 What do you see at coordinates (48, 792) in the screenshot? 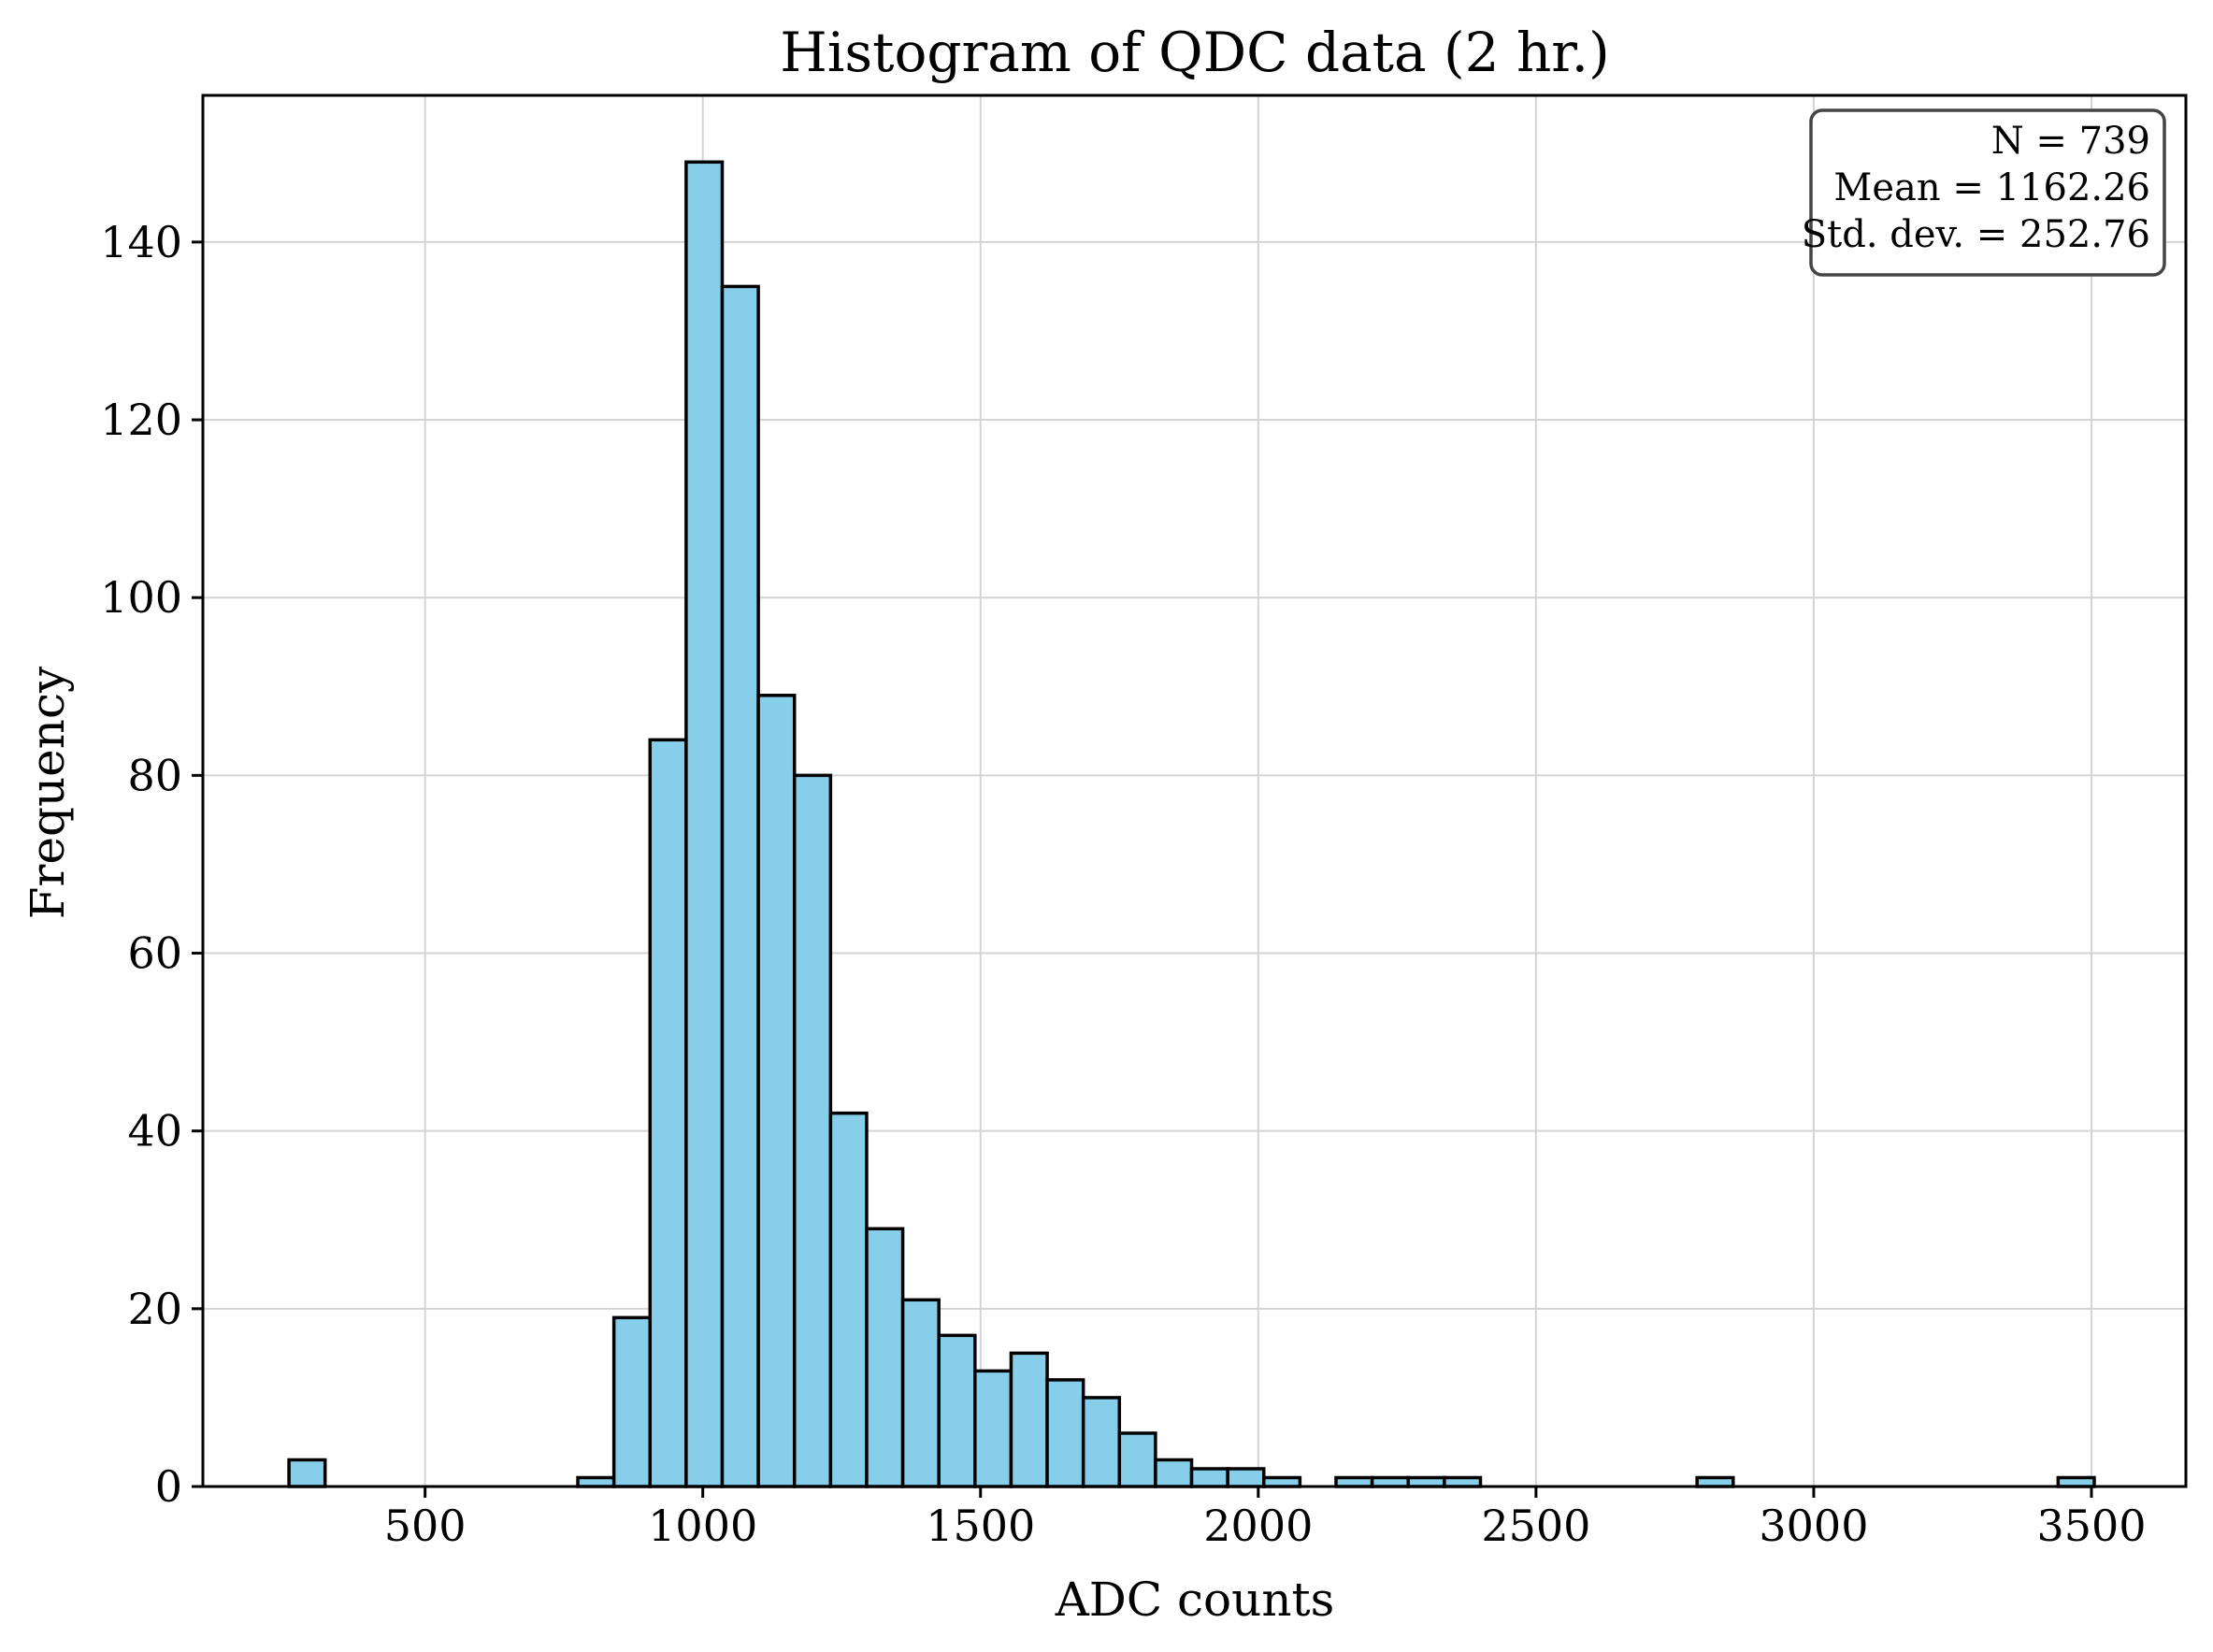
I see `y-axis-label: Frequency` at bounding box center [48, 792].